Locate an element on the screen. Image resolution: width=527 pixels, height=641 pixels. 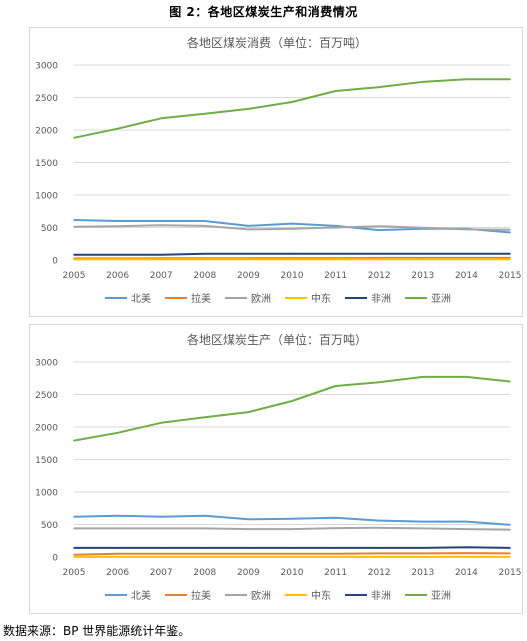
y-tick-label: 2500 is located at coordinates (46, 99).